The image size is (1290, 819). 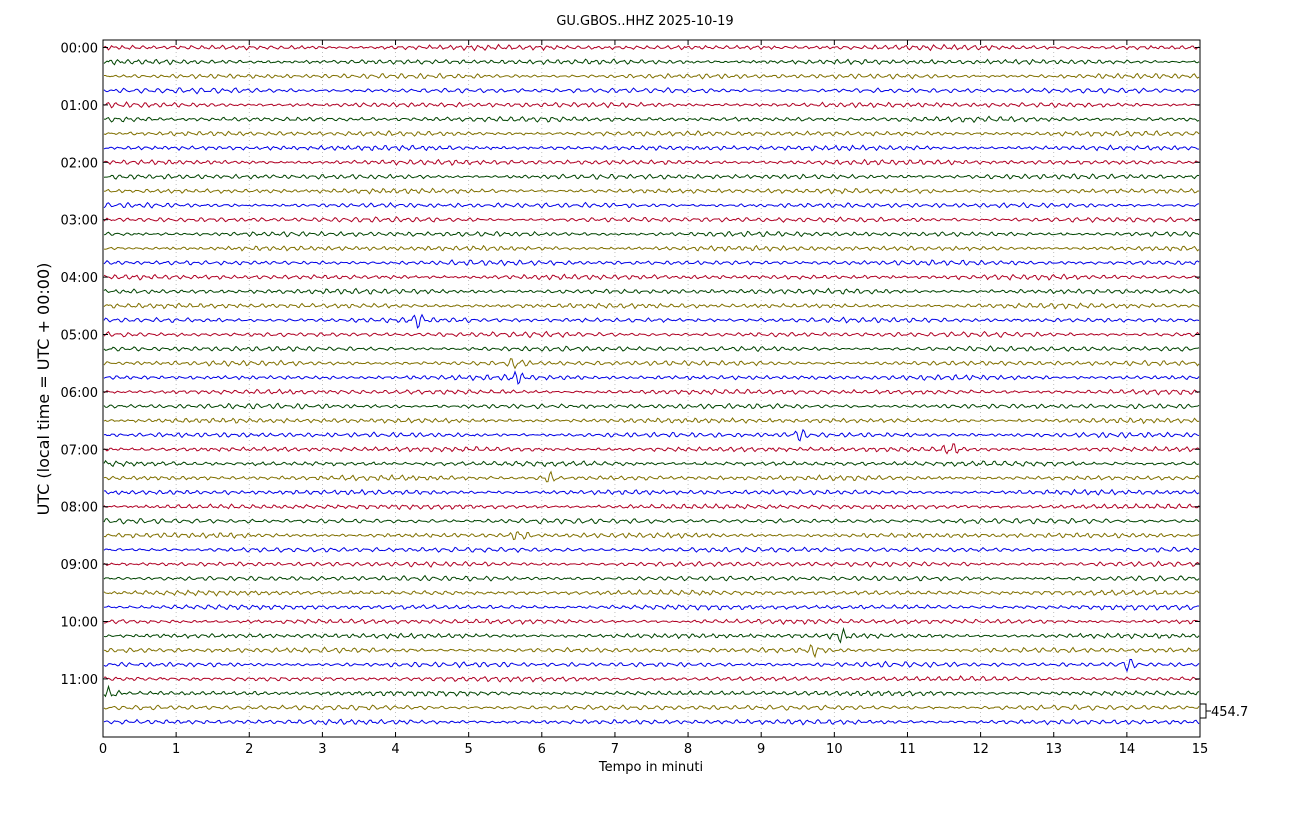 I want to click on x-tick-label: 14, so click(x=1127, y=749).